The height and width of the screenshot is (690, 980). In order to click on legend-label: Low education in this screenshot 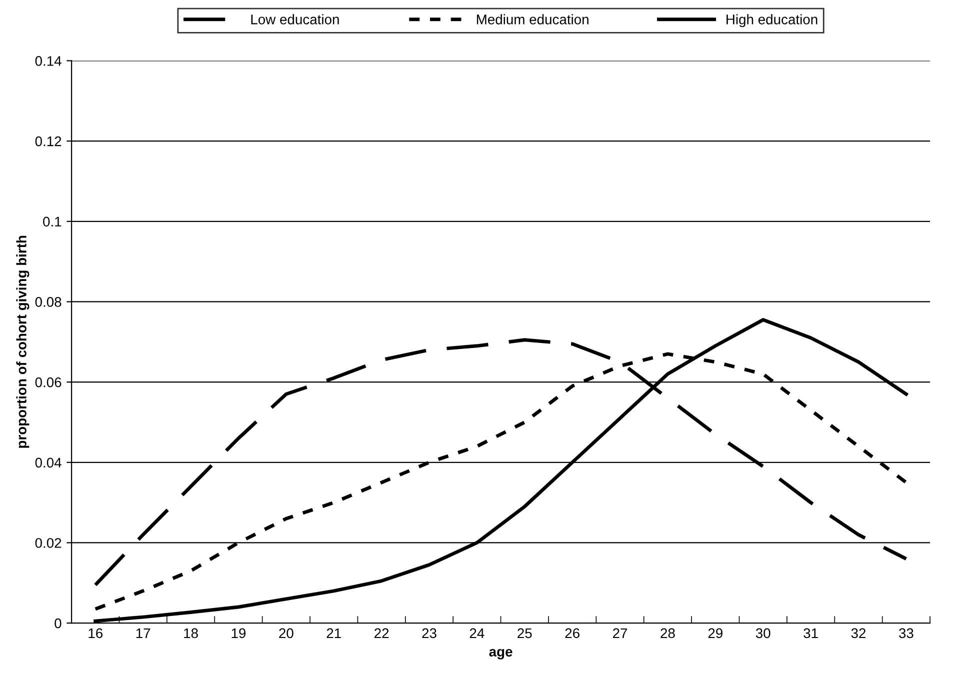, I will do `click(295, 19)`.